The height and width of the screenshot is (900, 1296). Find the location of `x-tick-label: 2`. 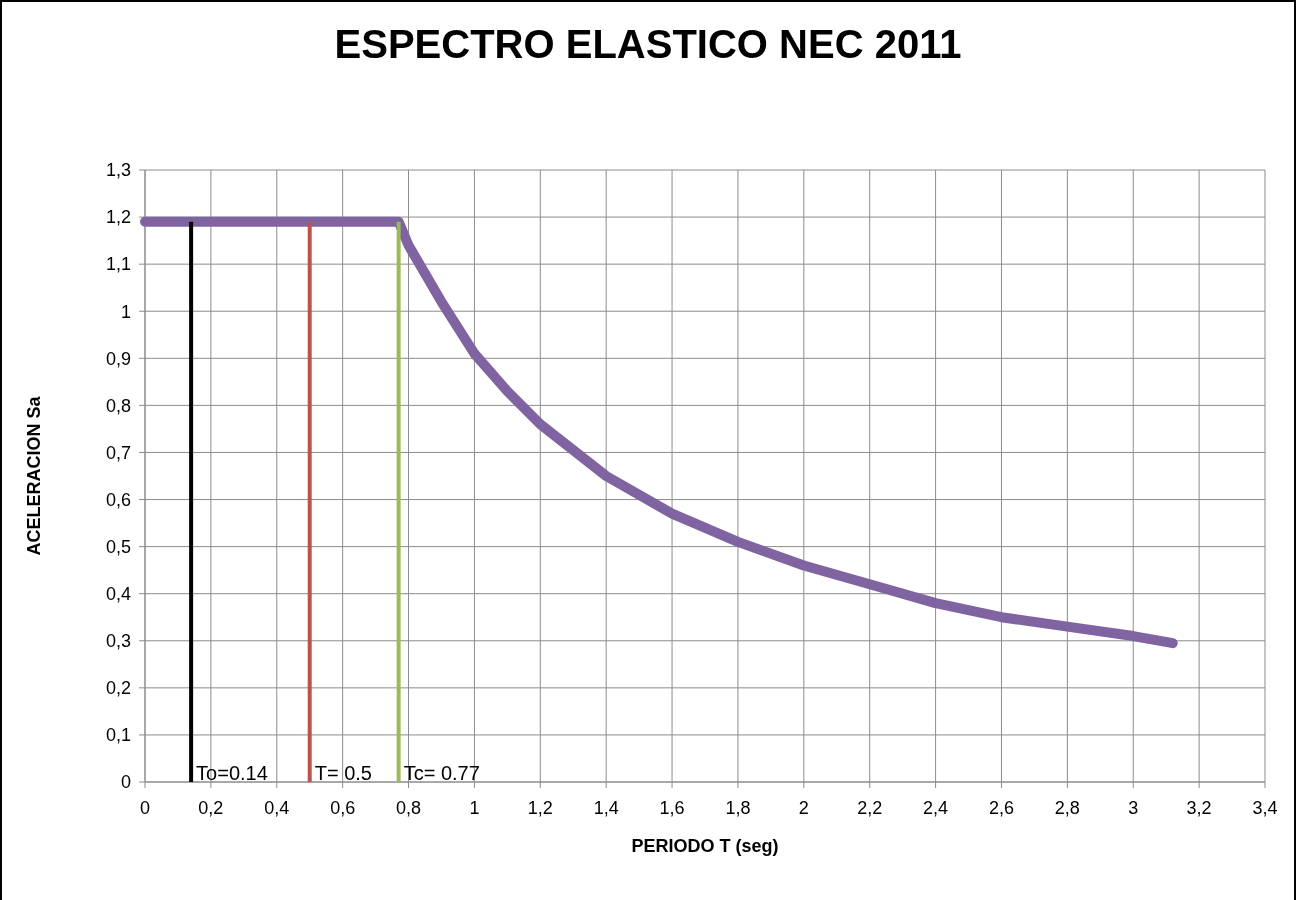

x-tick-label: 2 is located at coordinates (803, 808).